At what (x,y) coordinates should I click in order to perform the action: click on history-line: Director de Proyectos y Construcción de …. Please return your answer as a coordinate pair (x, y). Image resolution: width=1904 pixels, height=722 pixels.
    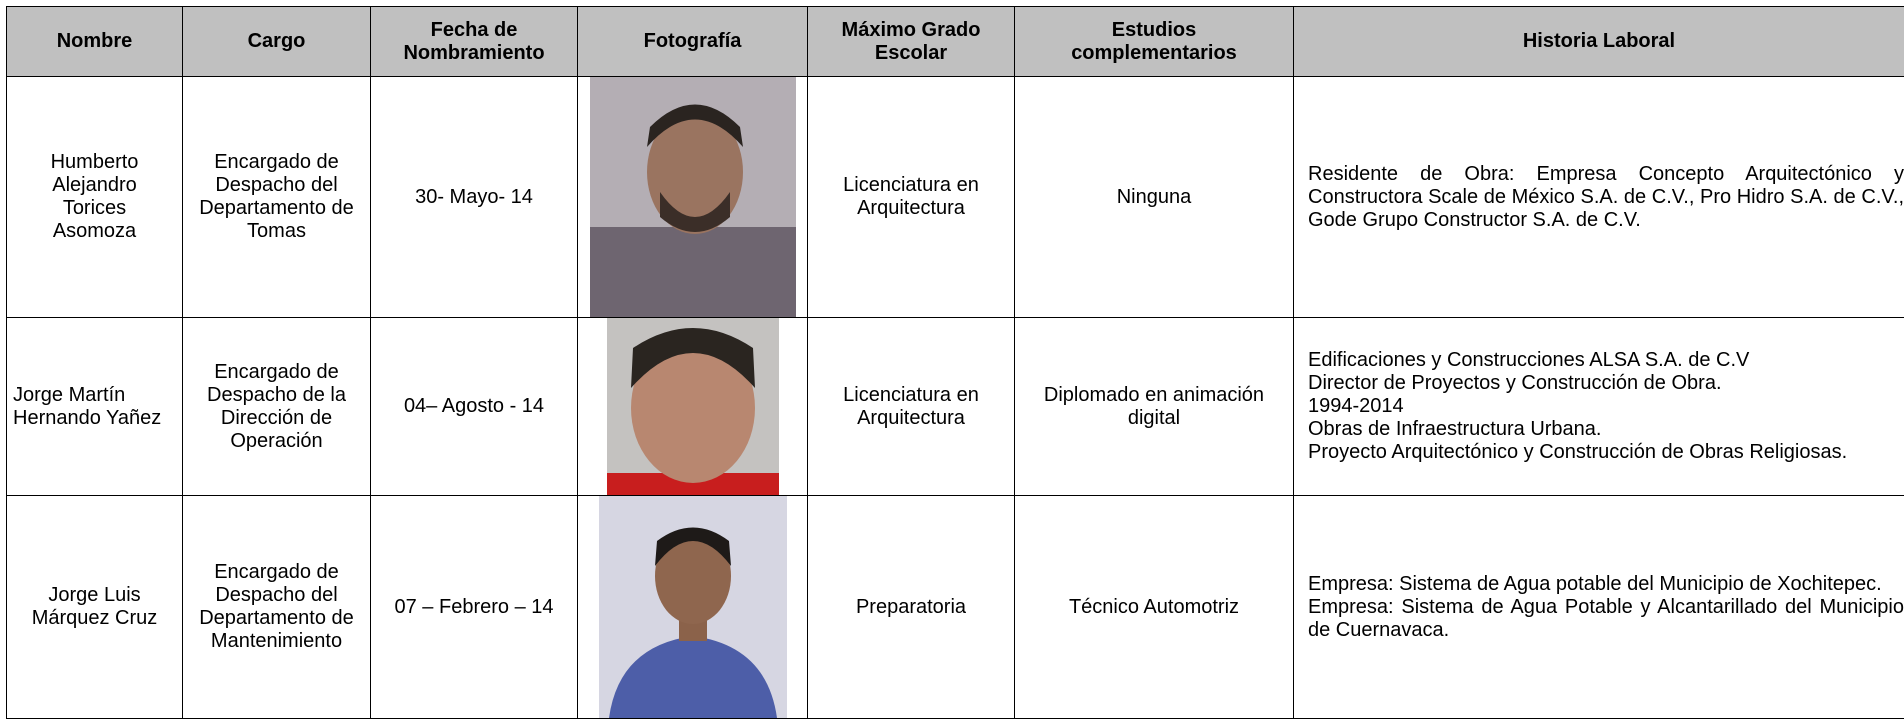
    Looking at the image, I should click on (1515, 383).